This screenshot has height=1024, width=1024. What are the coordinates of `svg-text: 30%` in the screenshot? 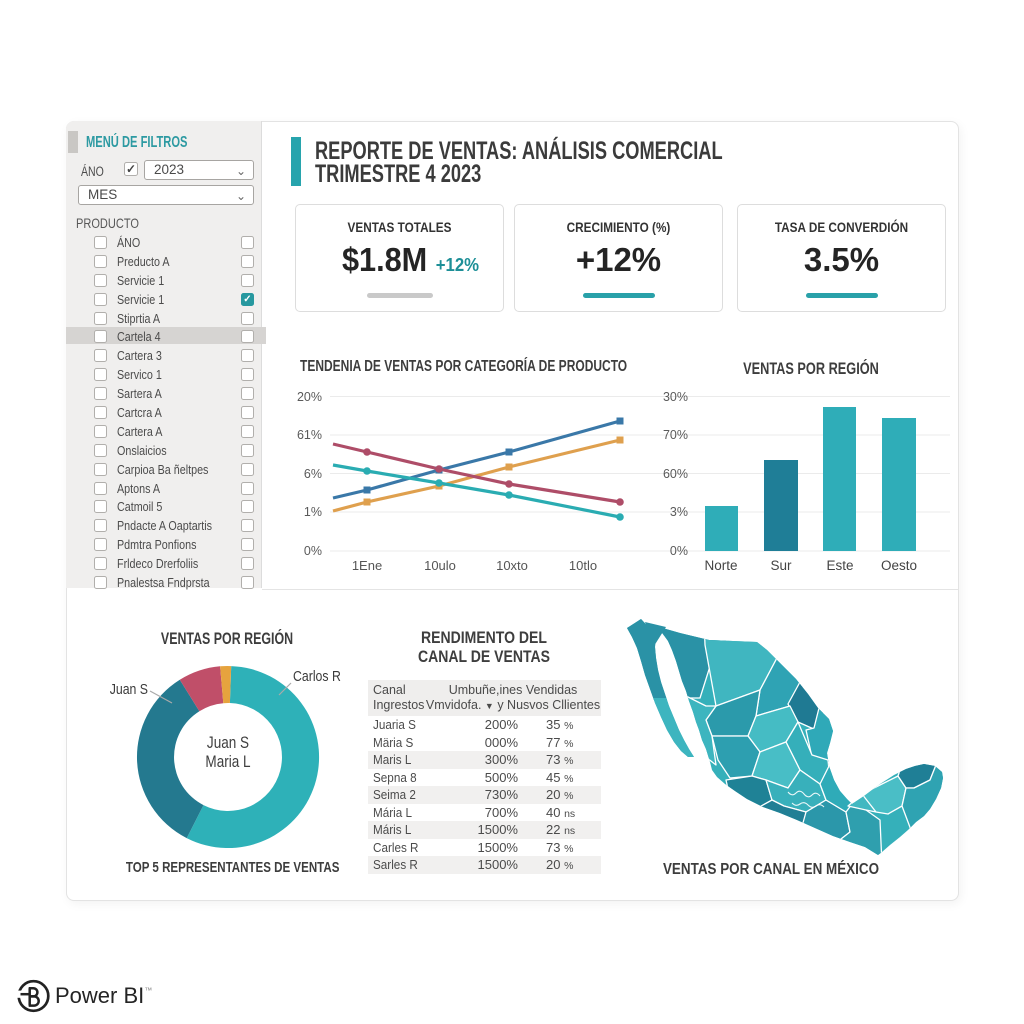 It's located at (675, 397).